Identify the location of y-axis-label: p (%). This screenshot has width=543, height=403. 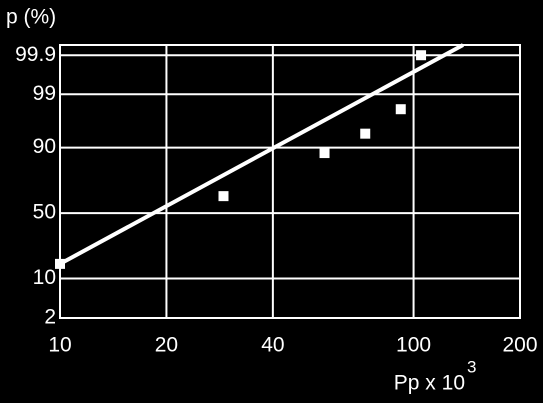
(31, 17).